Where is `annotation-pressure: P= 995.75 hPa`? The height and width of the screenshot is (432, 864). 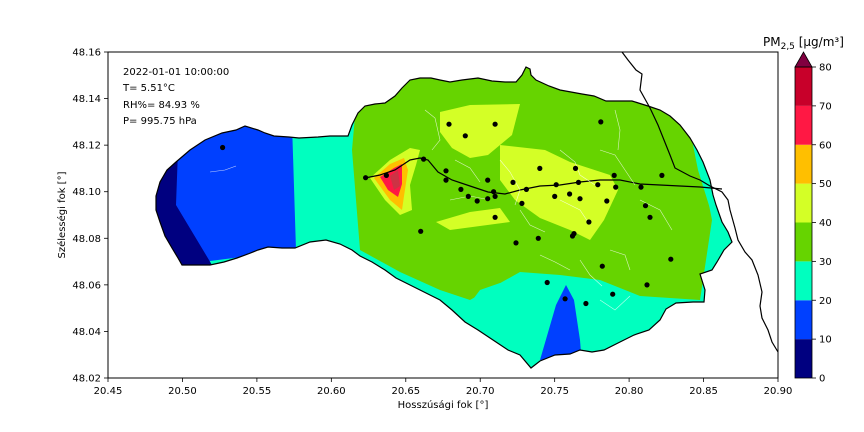 annotation-pressure: P= 995.75 hPa is located at coordinates (160, 121).